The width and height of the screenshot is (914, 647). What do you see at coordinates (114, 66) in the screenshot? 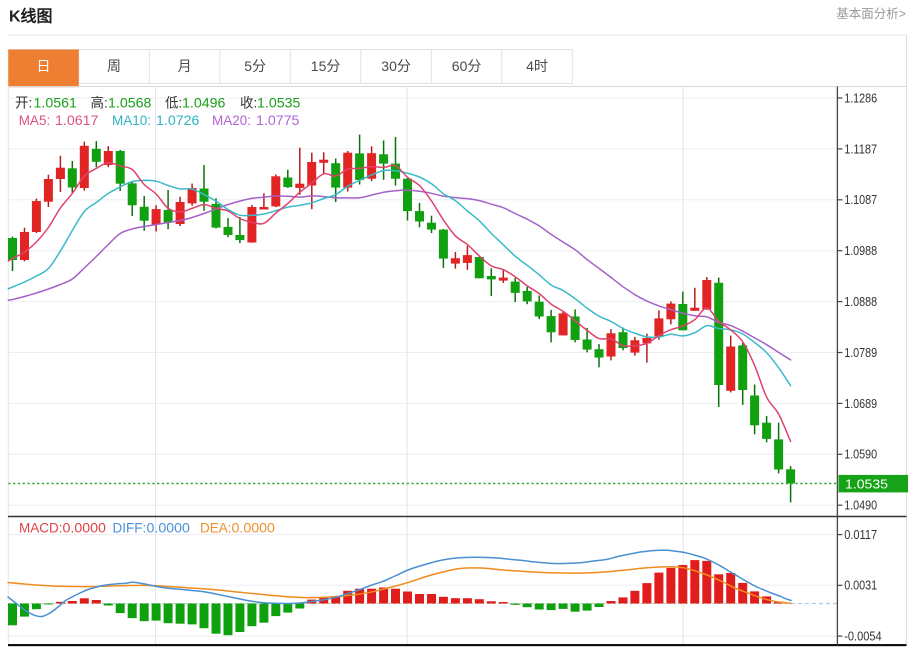
I see `svg-text: 周` at bounding box center [114, 66].